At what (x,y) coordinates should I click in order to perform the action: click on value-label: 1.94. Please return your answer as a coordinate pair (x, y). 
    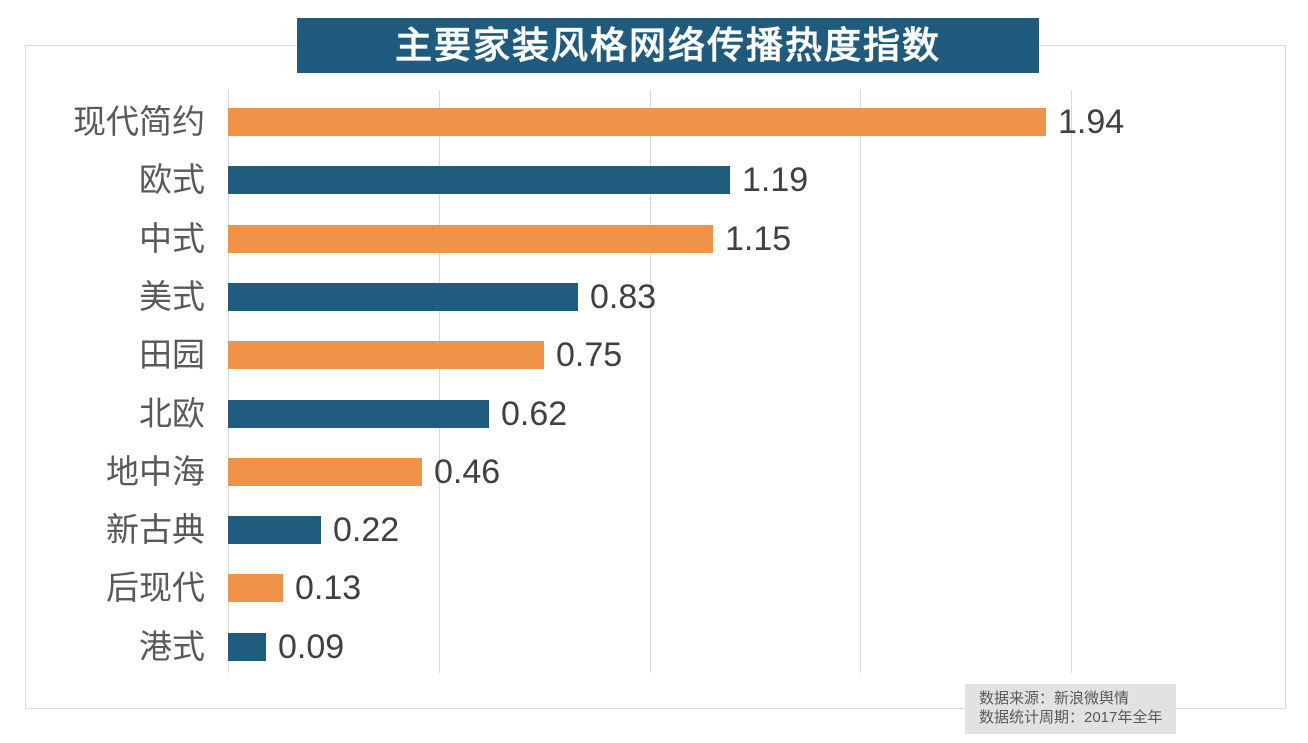
    Looking at the image, I should click on (1091, 122).